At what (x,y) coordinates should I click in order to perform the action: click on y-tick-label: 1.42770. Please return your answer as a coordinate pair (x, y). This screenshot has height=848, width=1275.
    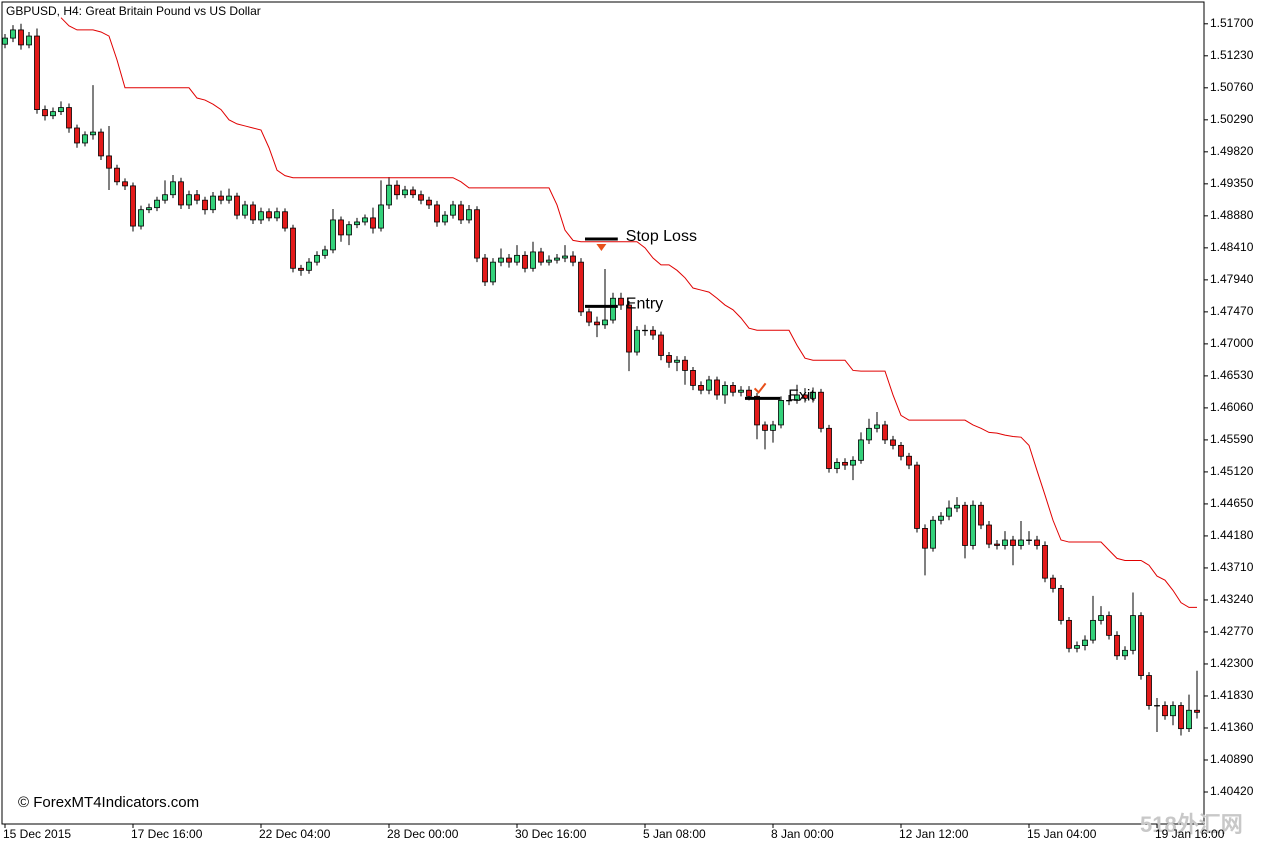
    Looking at the image, I should click on (1232, 631).